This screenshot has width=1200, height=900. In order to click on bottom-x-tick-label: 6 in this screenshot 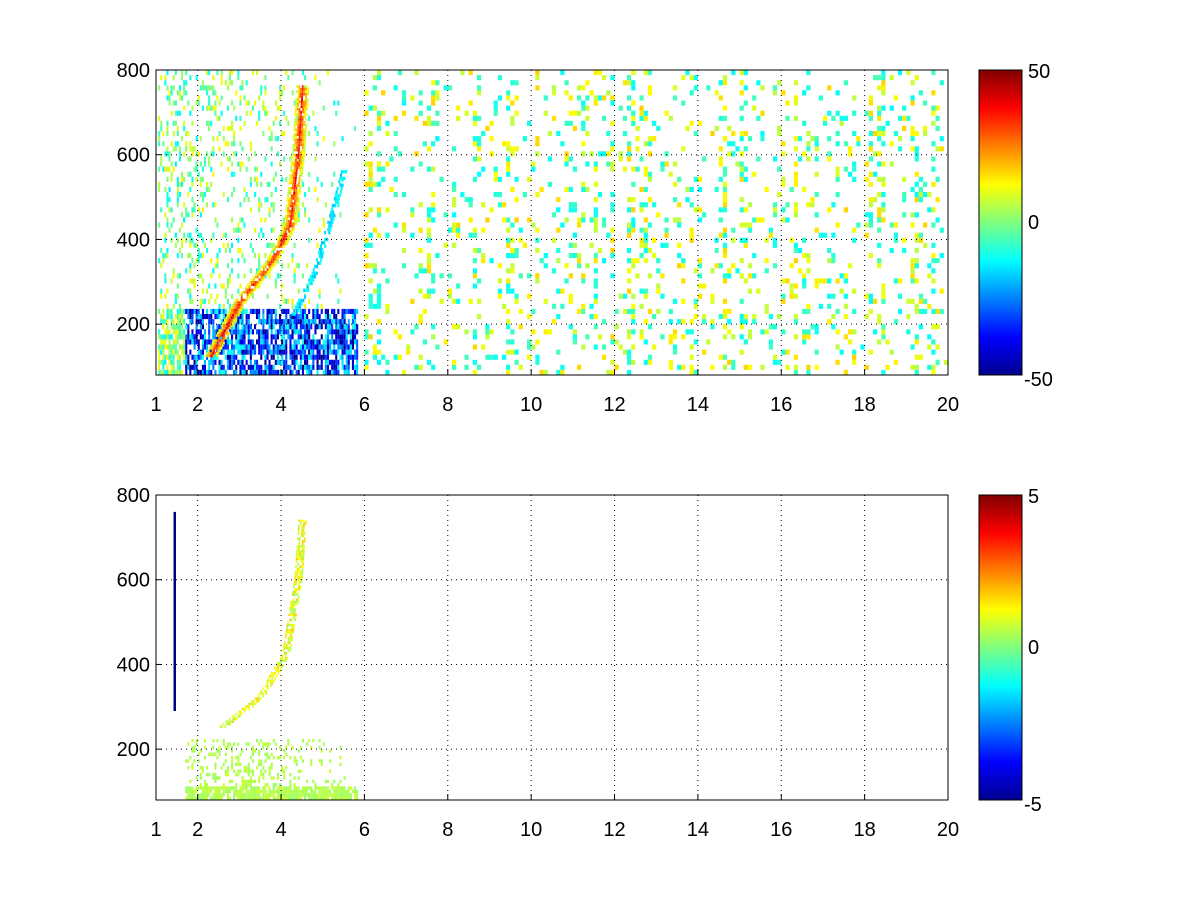, I will do `click(364, 830)`.